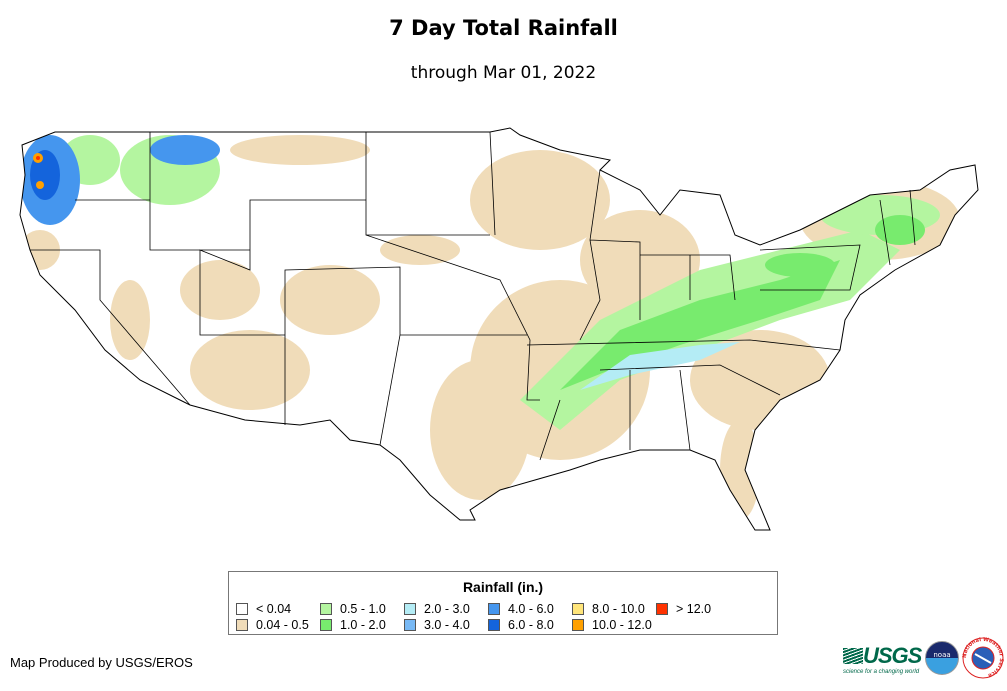 This screenshot has width=1007, height=691. I want to click on map-title: 7 Day Total Rainfall, so click(503, 28).